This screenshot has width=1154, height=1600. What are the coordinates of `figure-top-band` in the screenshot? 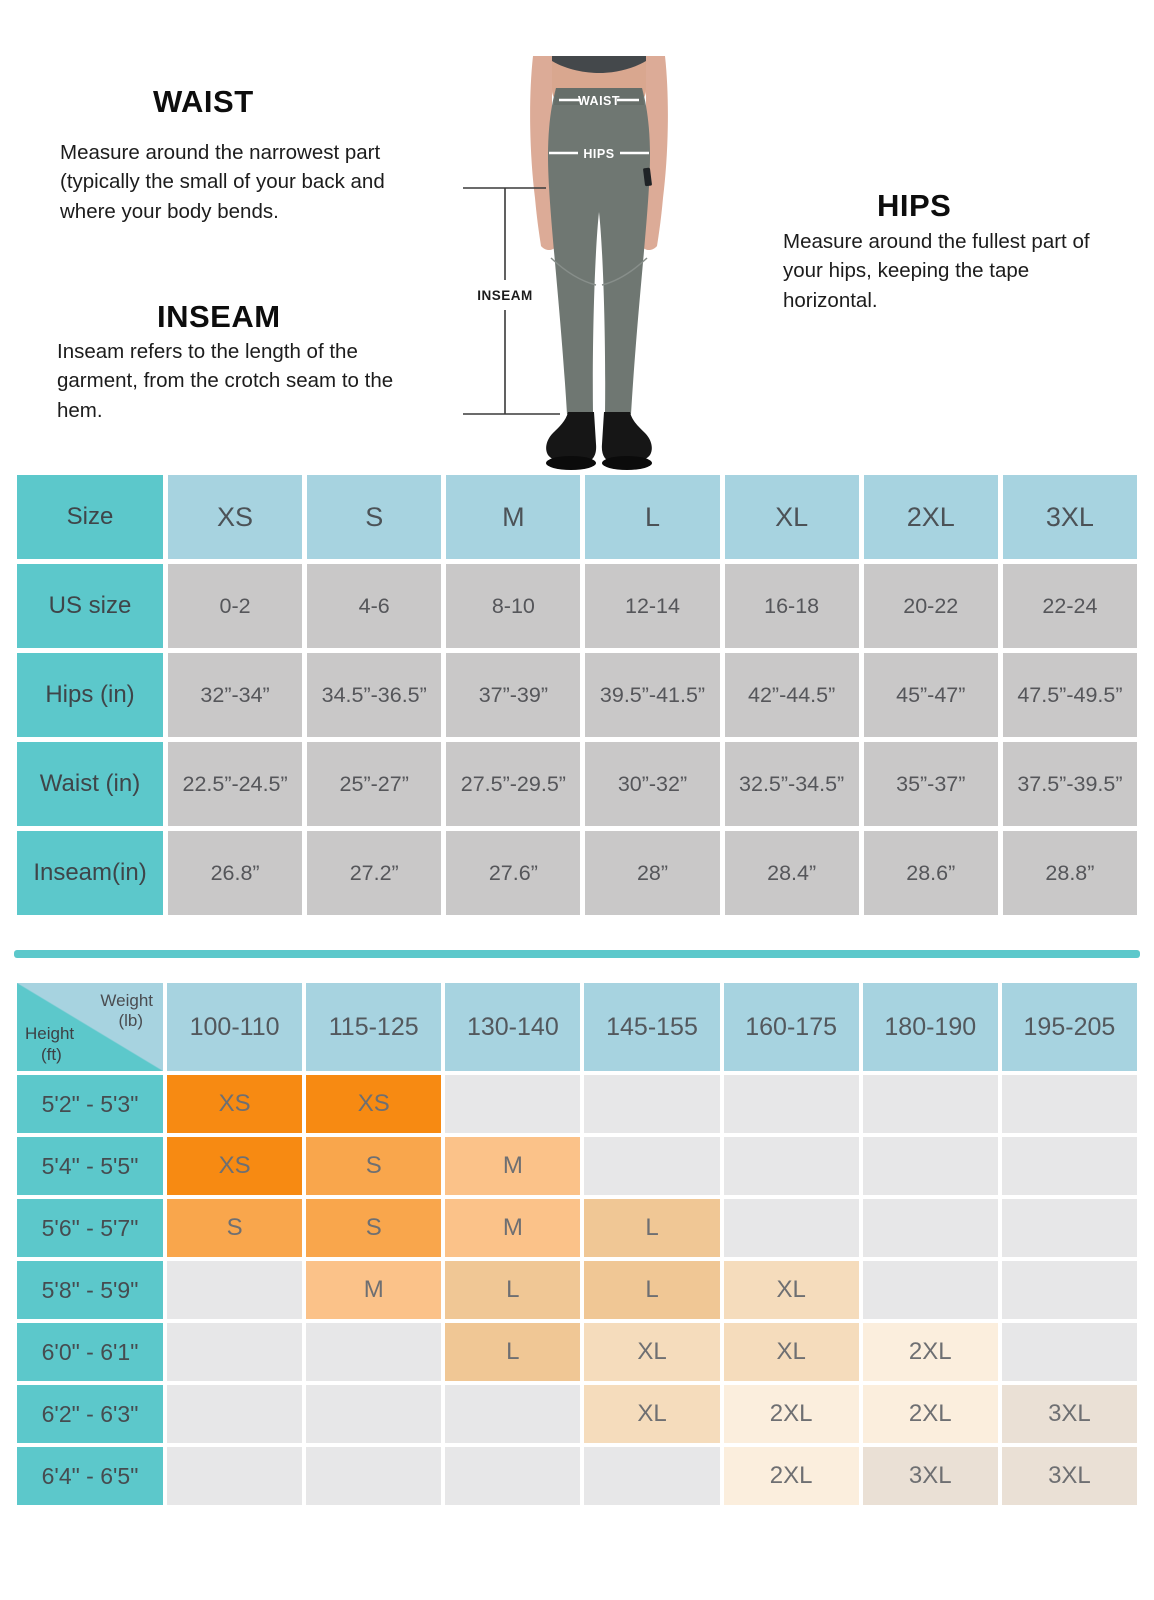 It's located at (599, 64).